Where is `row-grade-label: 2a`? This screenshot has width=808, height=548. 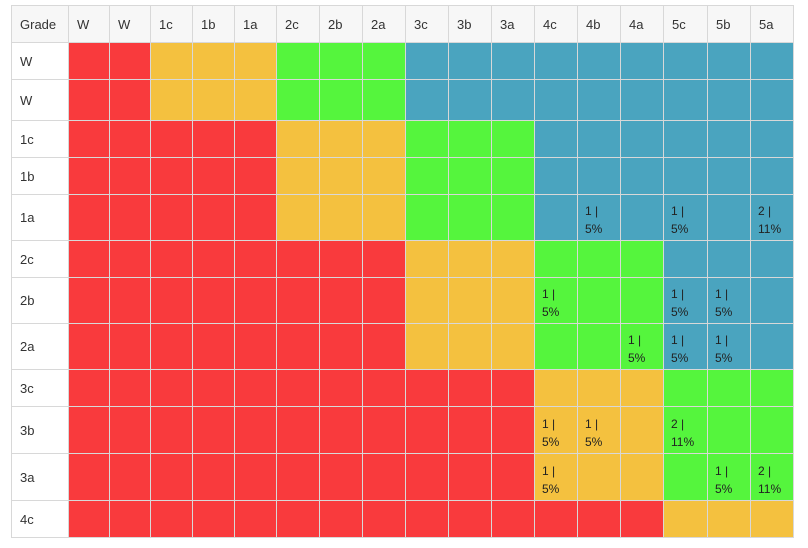
row-grade-label: 2a is located at coordinates (40, 346).